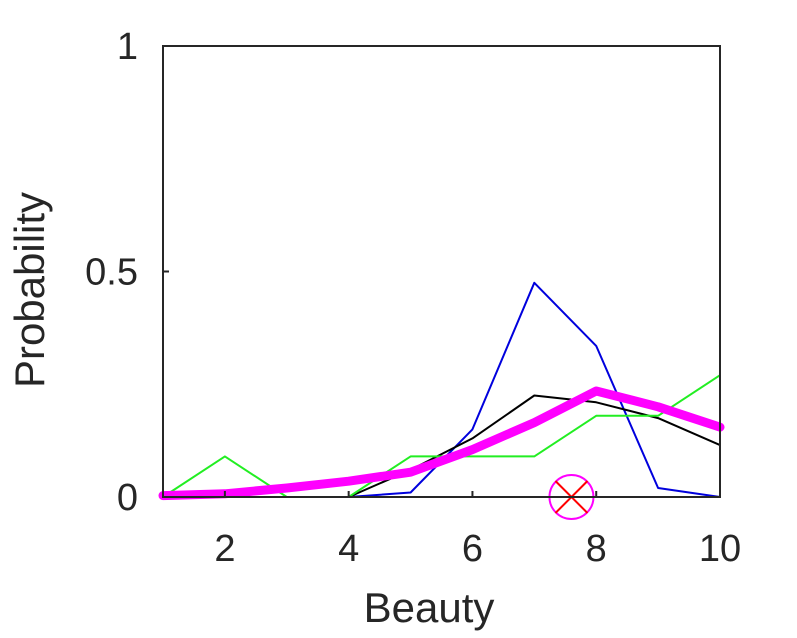  Describe the element at coordinates (29, 290) in the screenshot. I see `y-axis-title: Probability` at that location.